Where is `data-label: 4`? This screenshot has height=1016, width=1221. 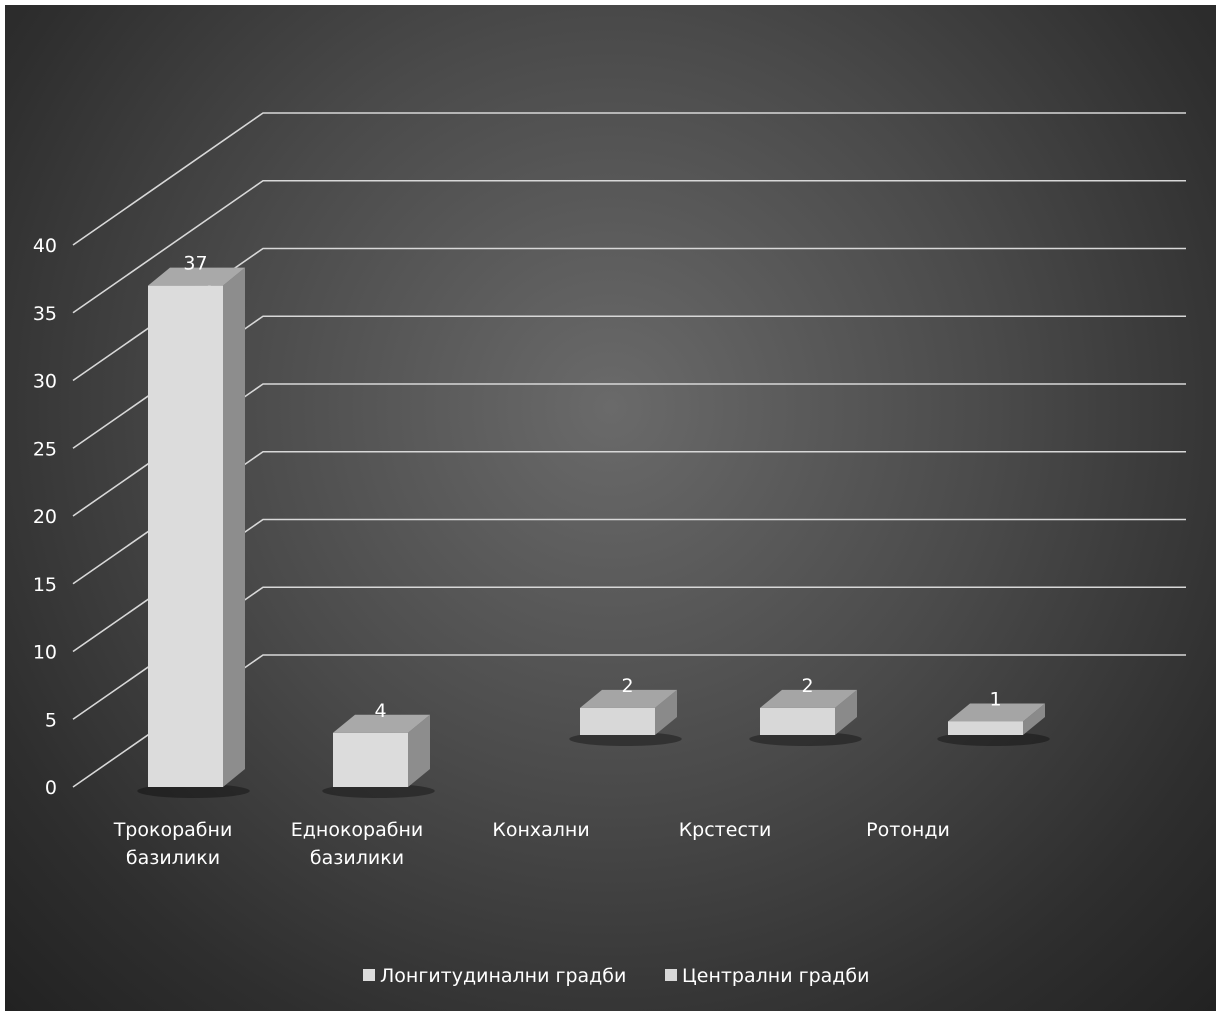
data-label: 4 is located at coordinates (380, 711).